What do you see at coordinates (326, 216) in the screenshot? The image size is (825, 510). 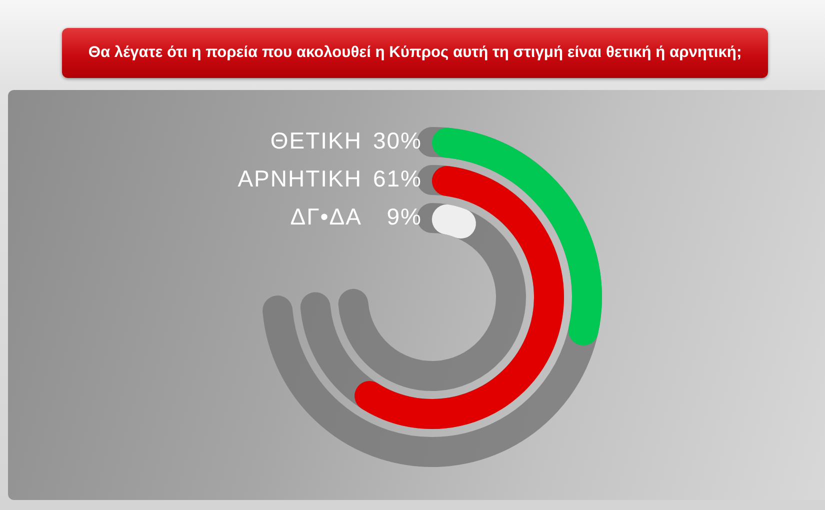 I see `category-label: ΔΓ•ΔΑ` at bounding box center [326, 216].